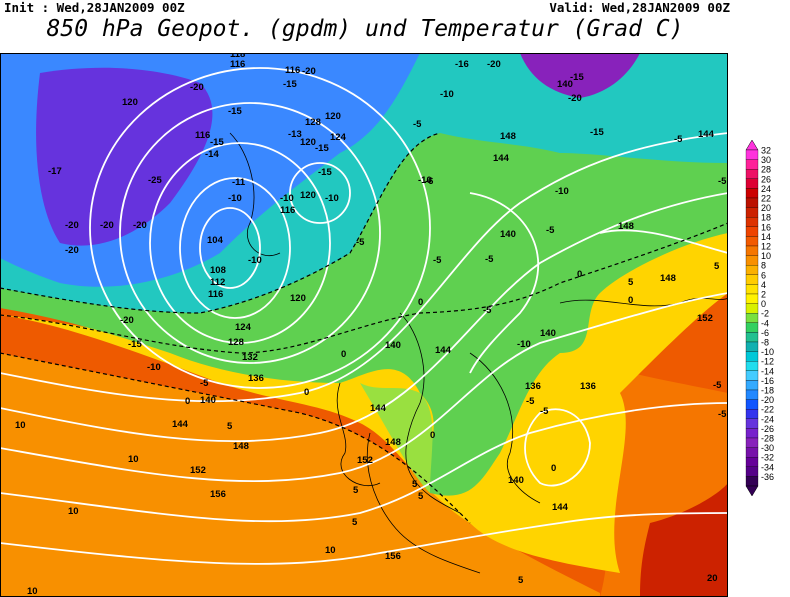 This screenshot has width=790, height=597. What do you see at coordinates (766, 218) in the screenshot?
I see `colorbar-label: 18` at bounding box center [766, 218].